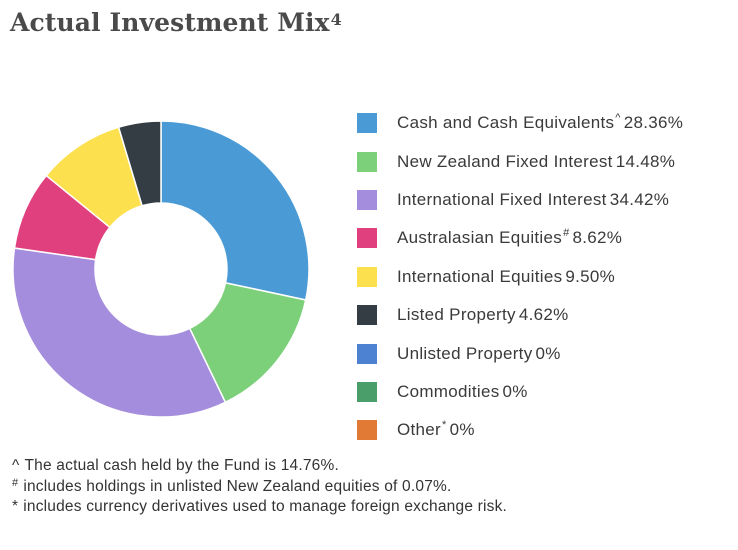 The image size is (738, 550). I want to click on legend-label: Cash and Cash Equivalents, so click(506, 123).